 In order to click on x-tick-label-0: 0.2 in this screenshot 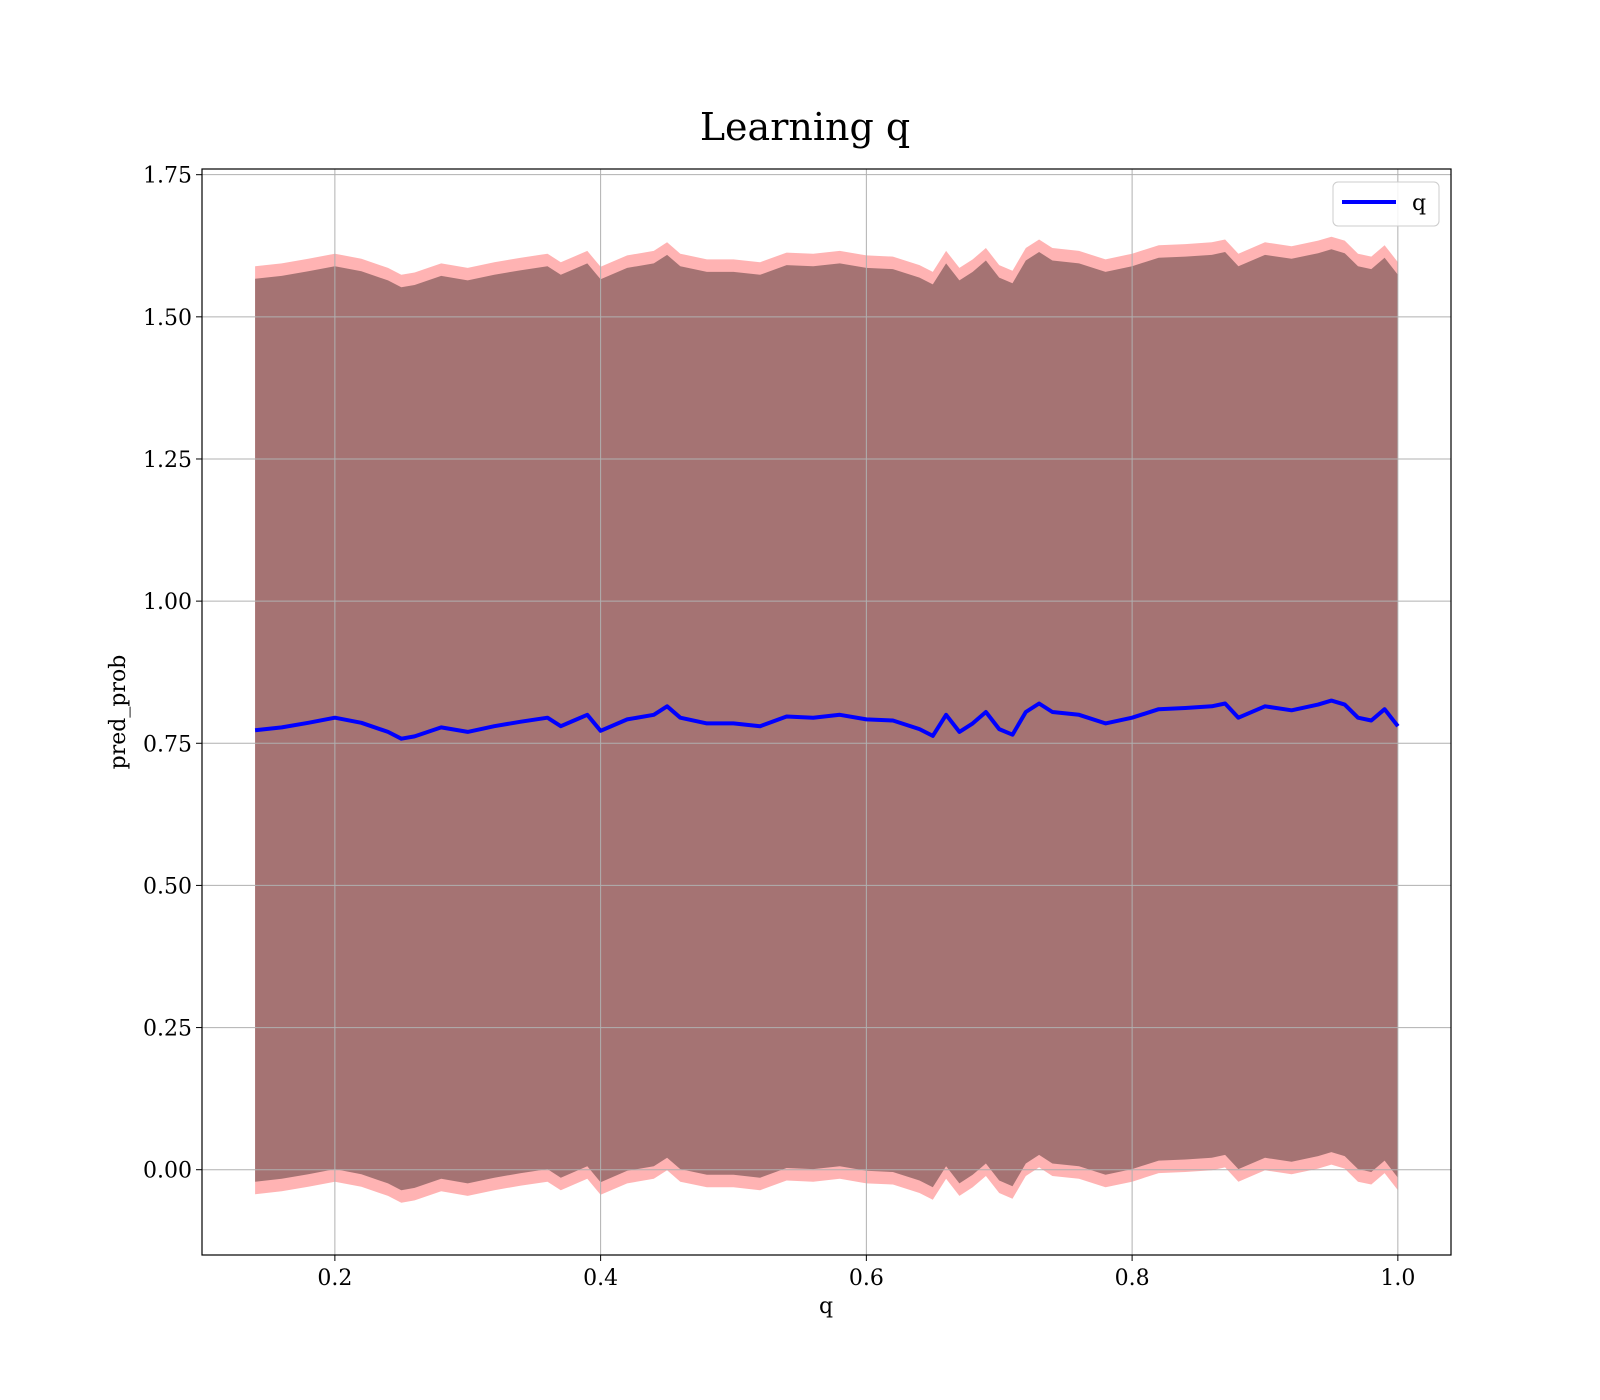, I will do `click(334, 1278)`.